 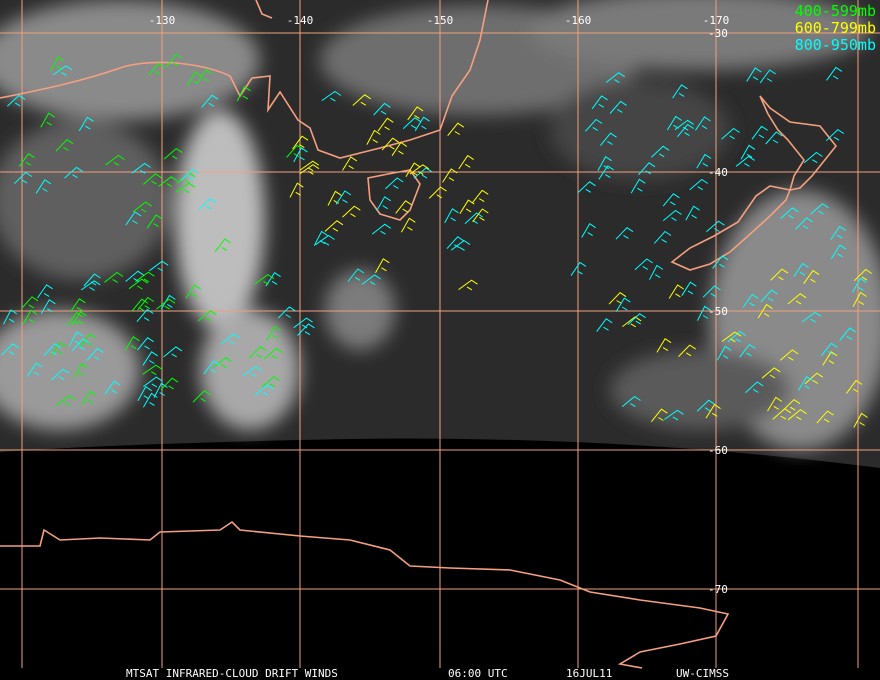 I want to click on footer-text: 06:00 UTC, so click(x=478, y=673).